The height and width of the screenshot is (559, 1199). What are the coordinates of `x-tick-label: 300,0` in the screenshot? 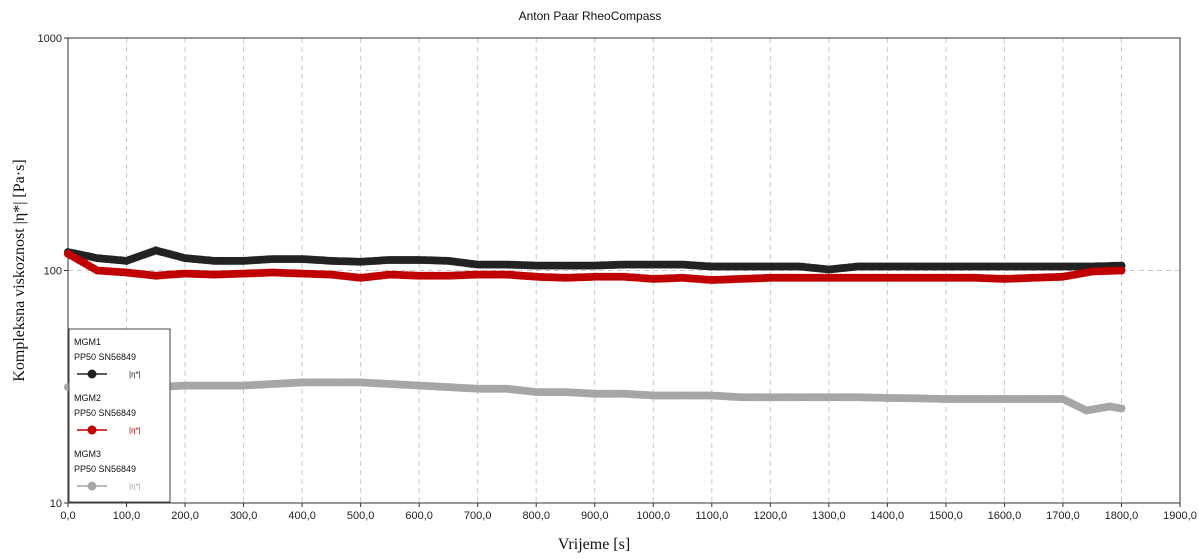 It's located at (244, 516).